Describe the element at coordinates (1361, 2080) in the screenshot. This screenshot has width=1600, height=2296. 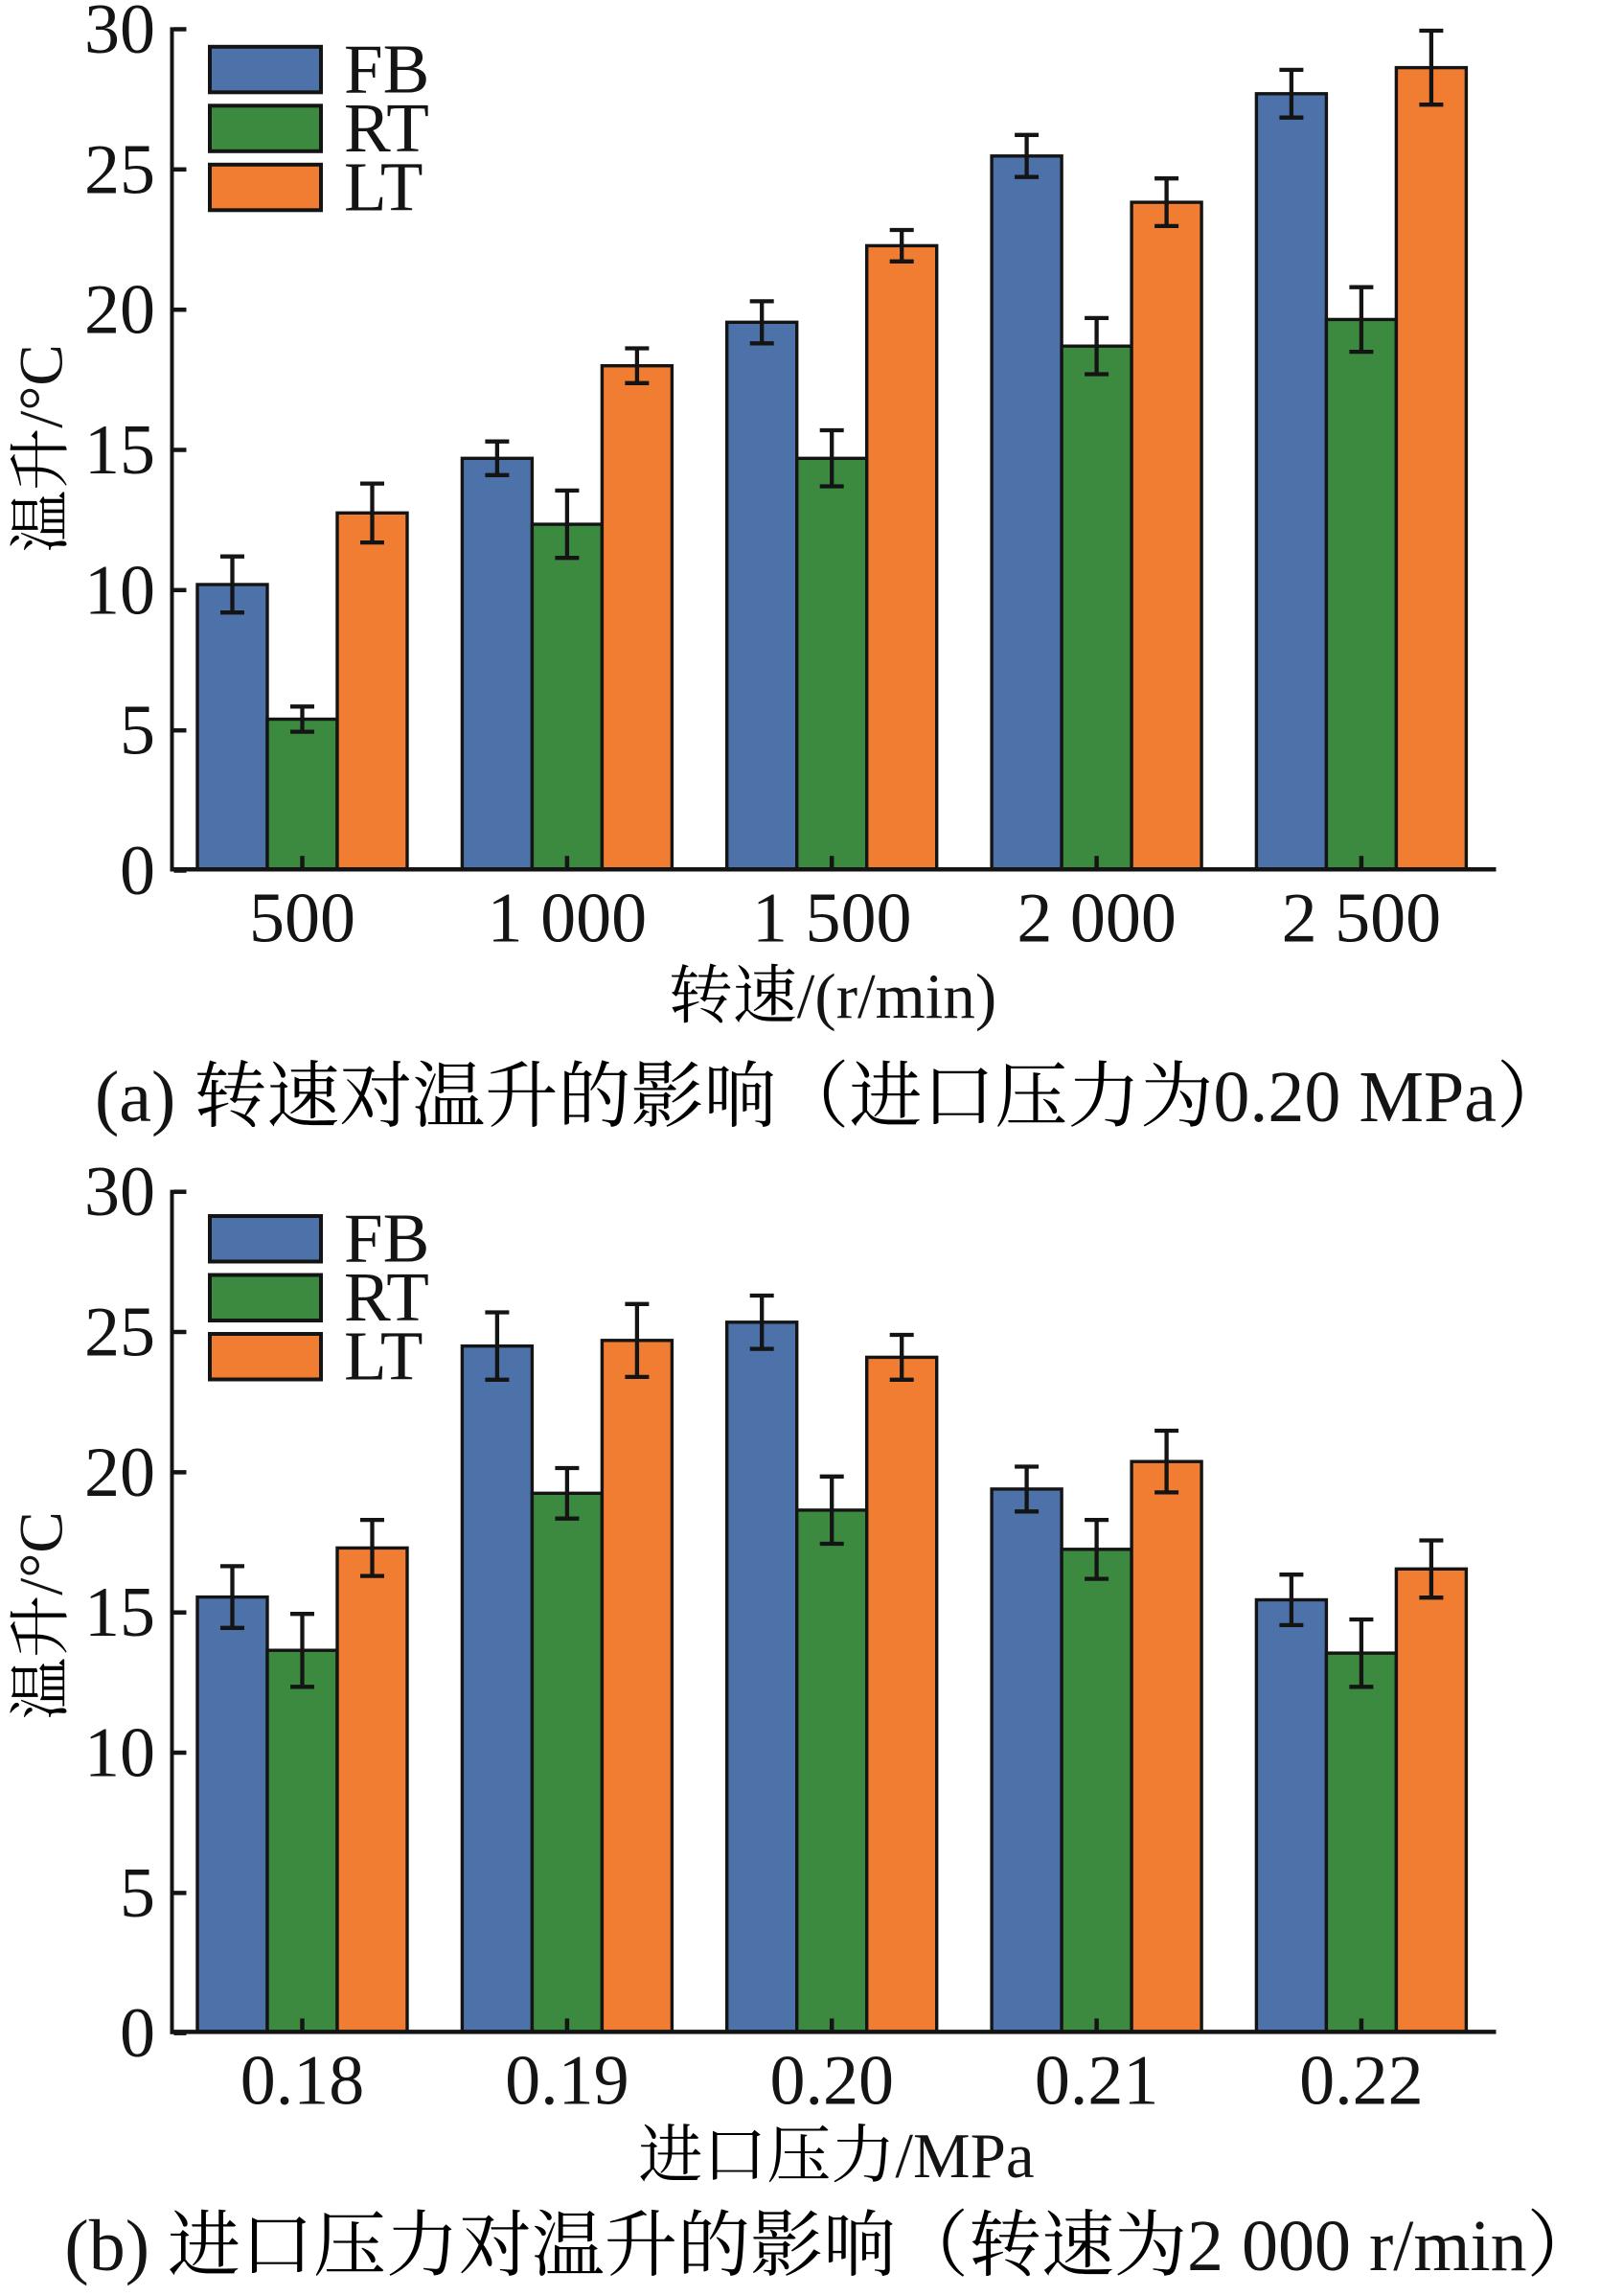
I see `svg-text: 0.22` at that location.